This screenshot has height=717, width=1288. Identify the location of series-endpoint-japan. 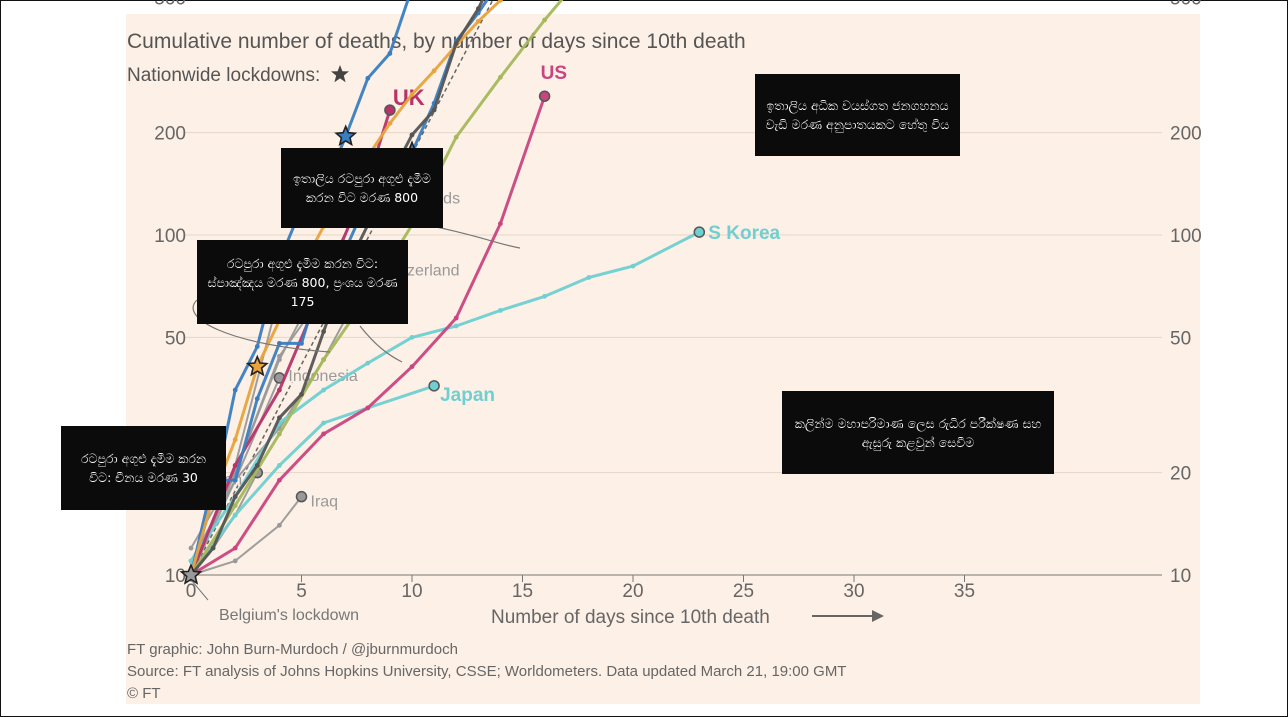
(434, 386).